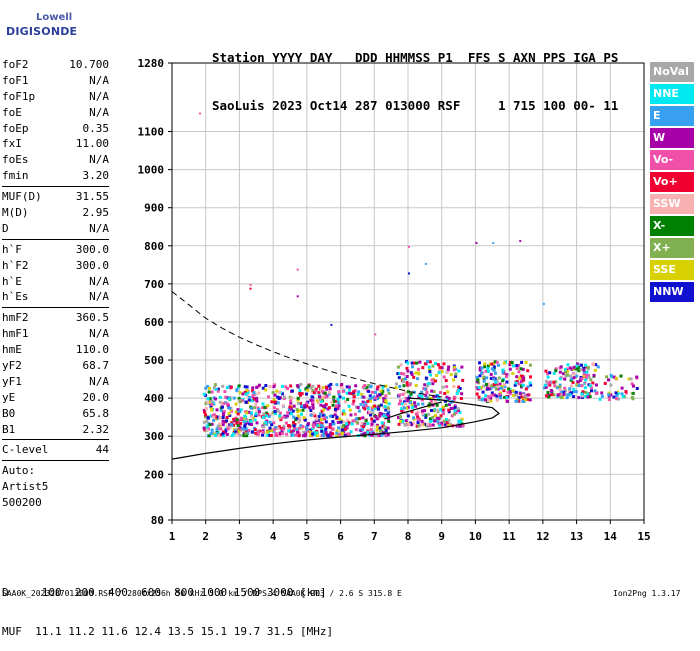  I want to click on y-tick-label: 400, so click(154, 398).